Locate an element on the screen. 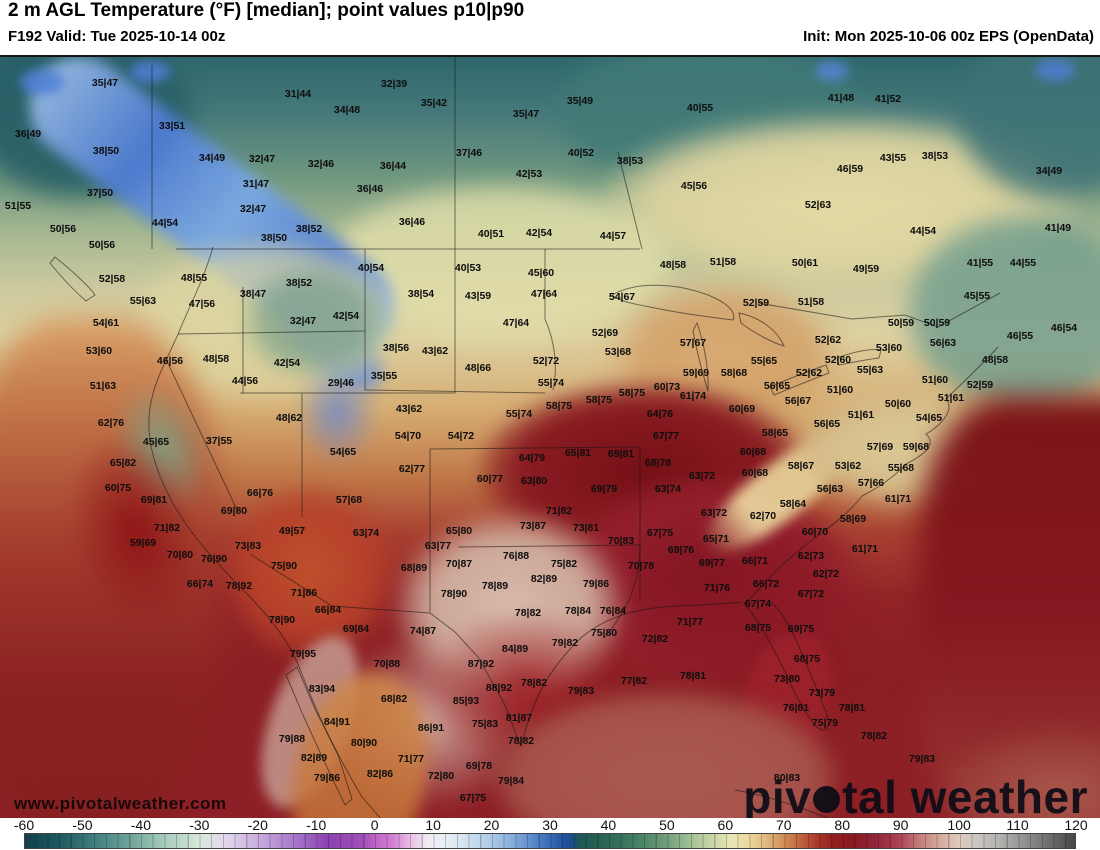 This screenshot has height=850, width=1100. point-value: 78|90 is located at coordinates (282, 619).